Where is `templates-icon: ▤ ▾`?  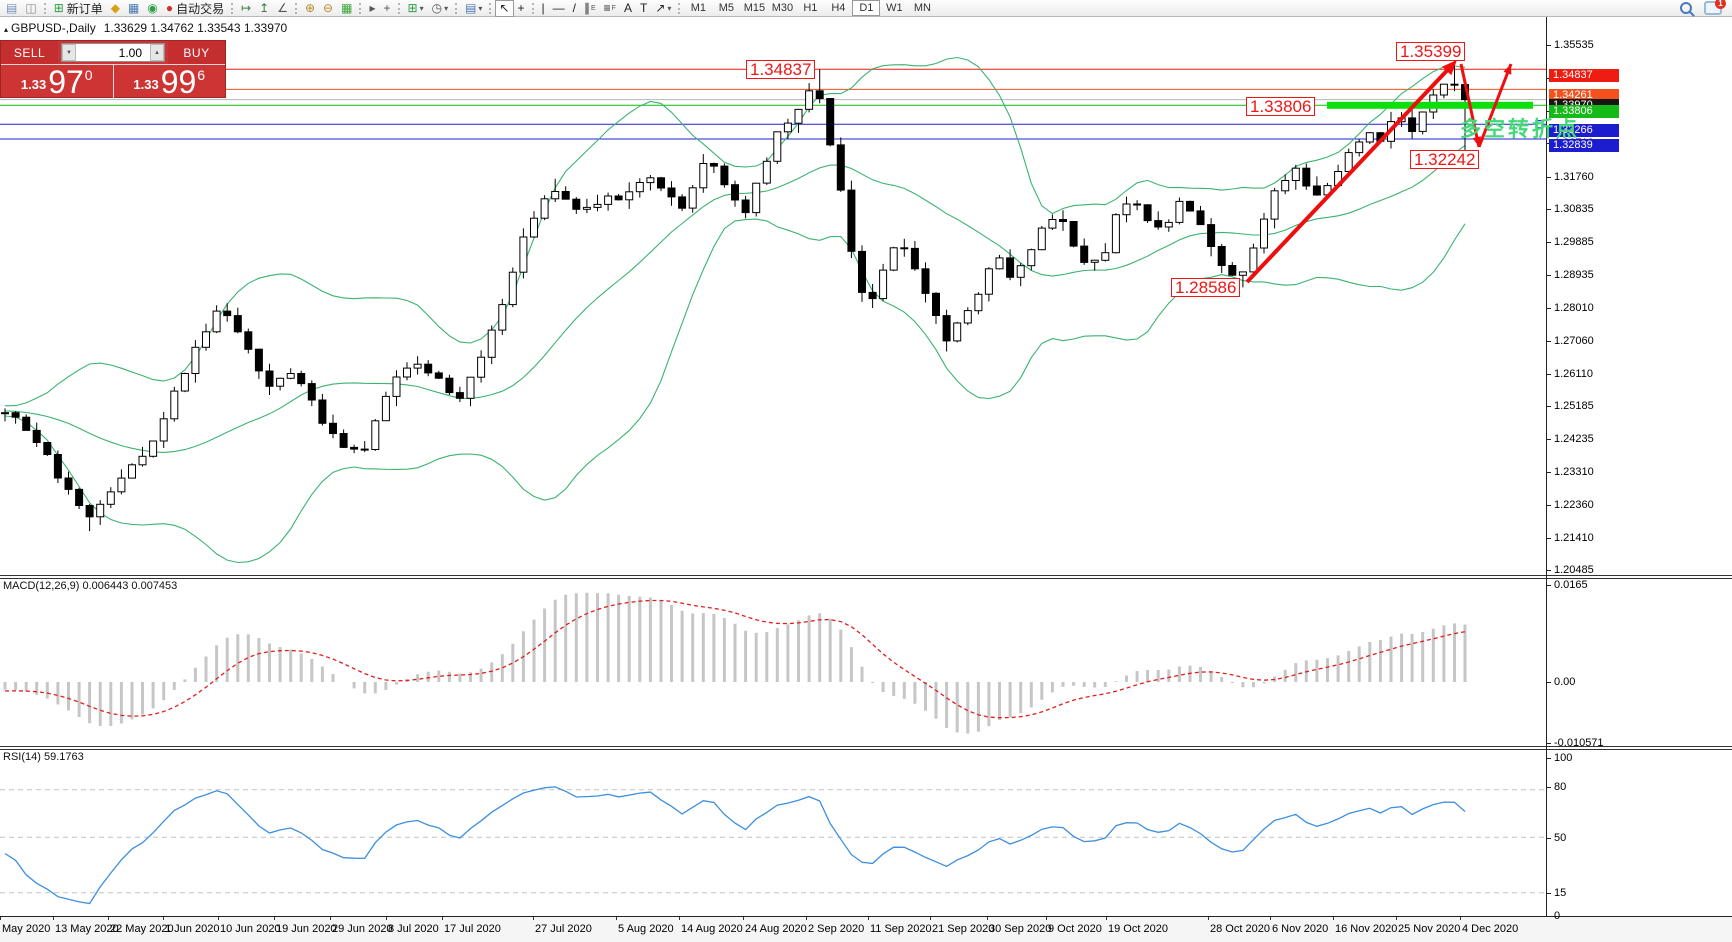
templates-icon: ▤ ▾ is located at coordinates (473, 8).